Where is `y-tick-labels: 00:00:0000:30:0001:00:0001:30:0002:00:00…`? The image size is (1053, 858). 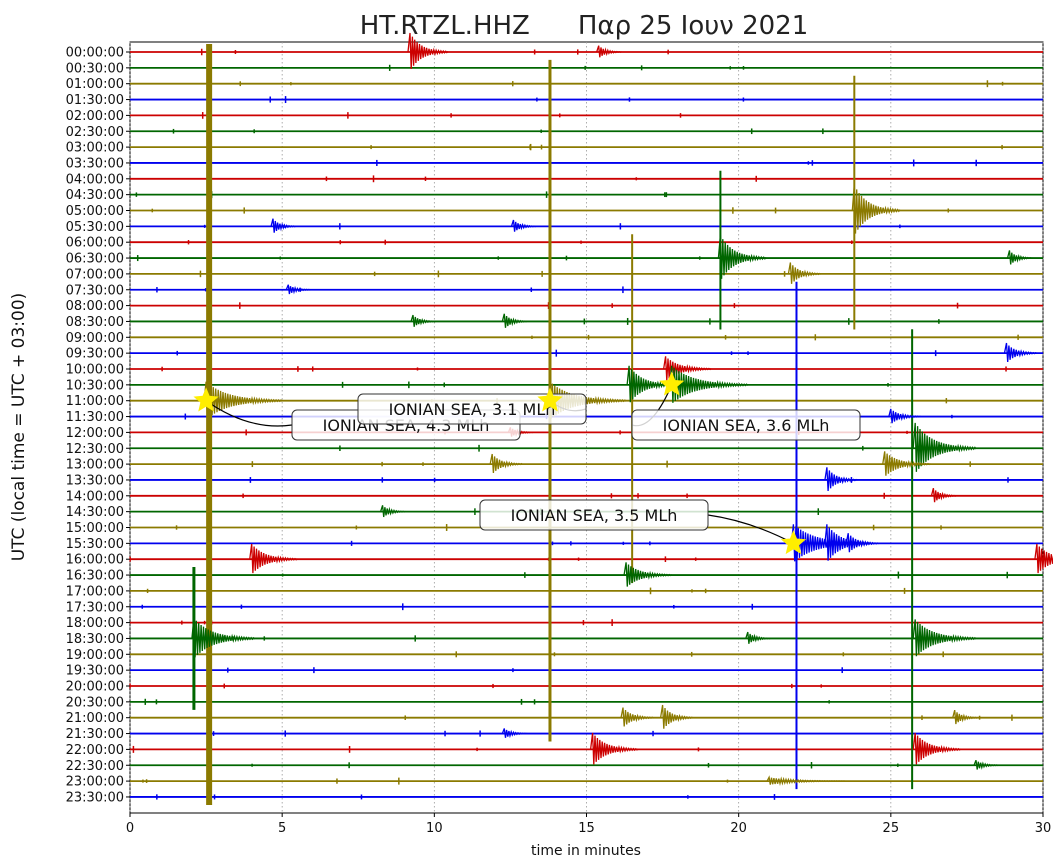 y-tick-labels: 00:00:0000:30:0001:00:0001:30:0002:00:00… is located at coordinates (98, 425).